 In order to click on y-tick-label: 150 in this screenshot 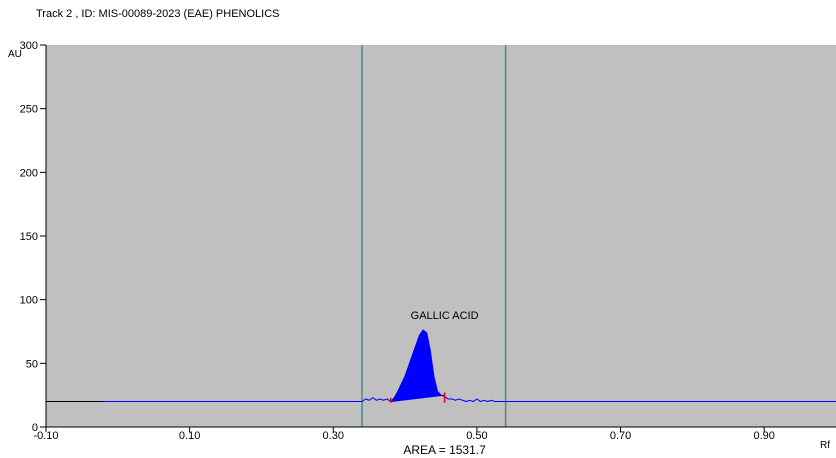, I will do `click(29, 237)`.